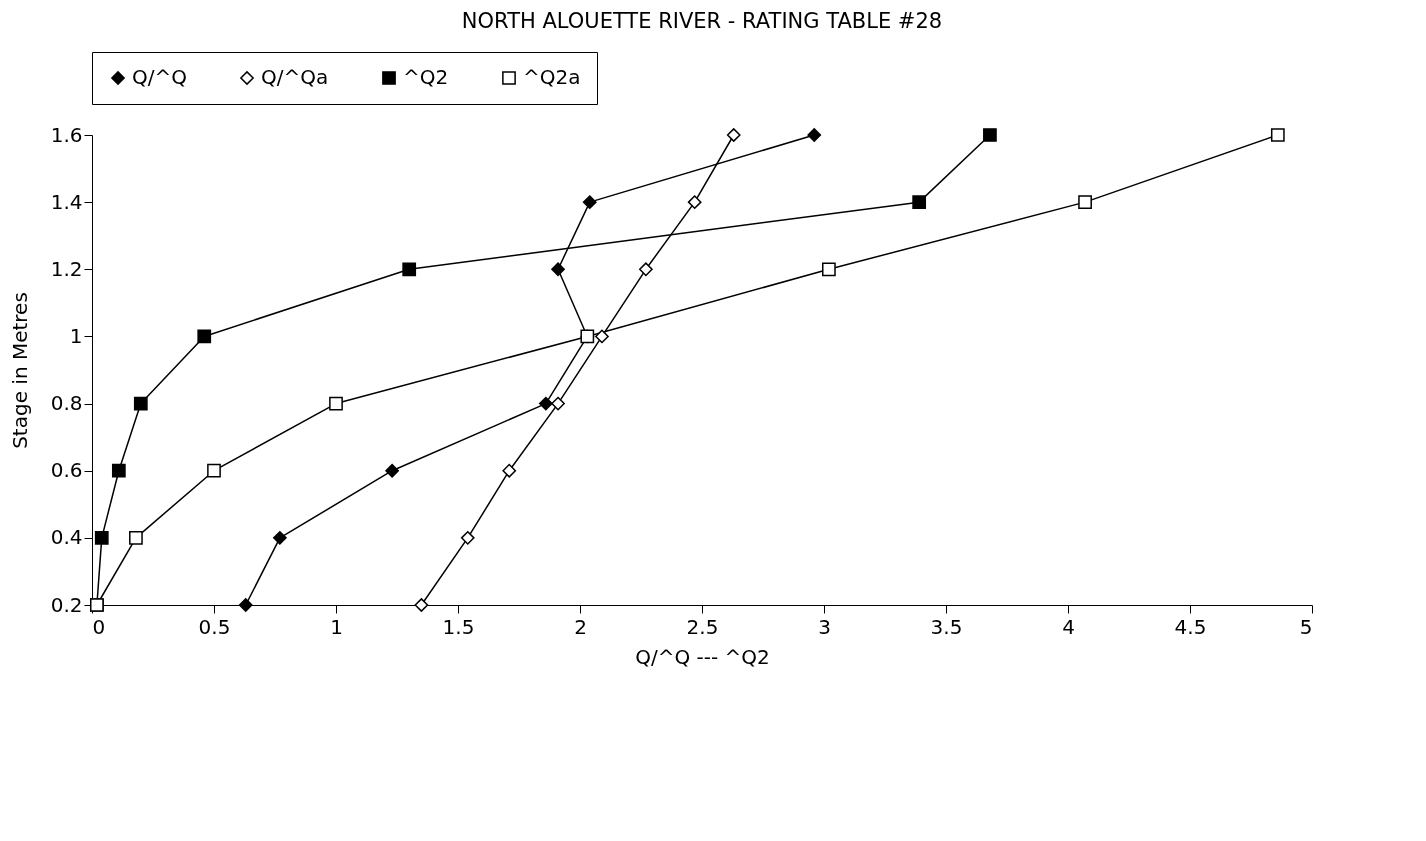  I want to click on y-tick-label: 1.6, so click(66, 134).